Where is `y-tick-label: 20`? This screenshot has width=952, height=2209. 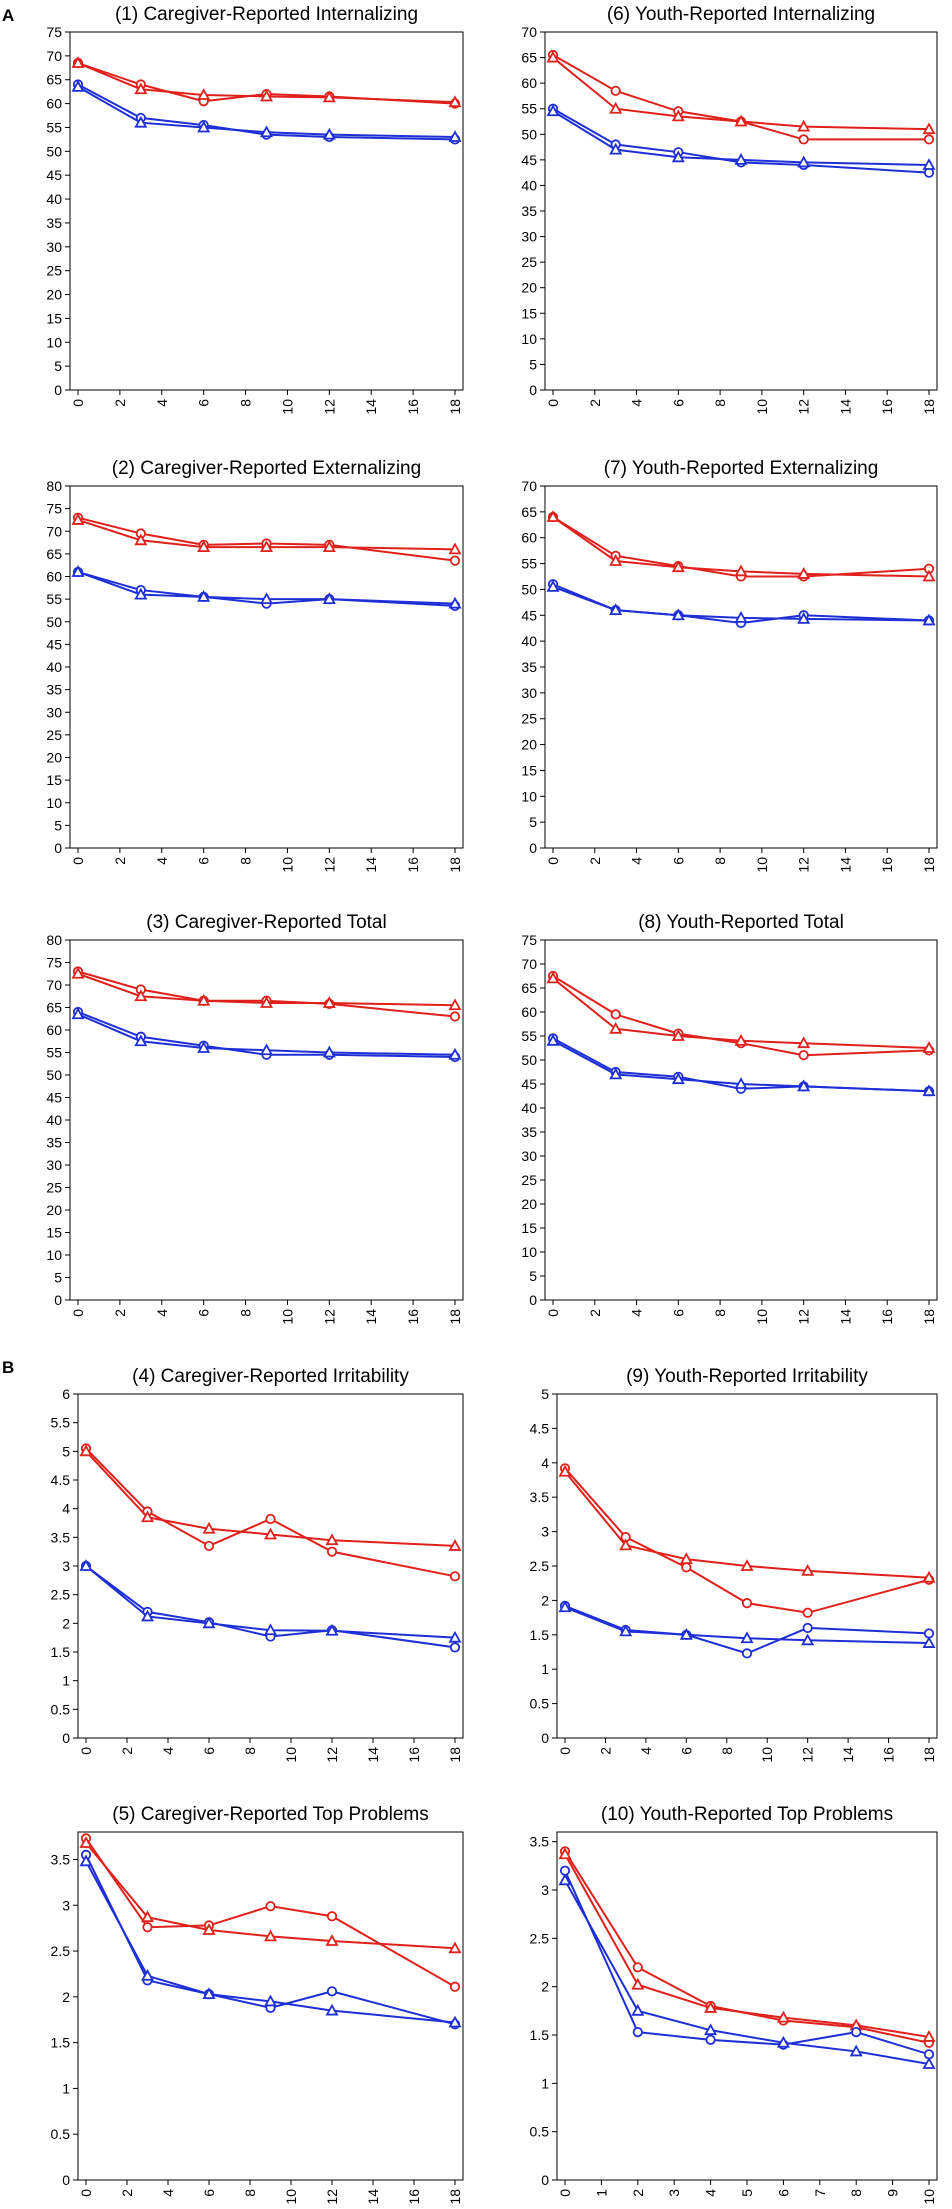 y-tick-label: 20 is located at coordinates (529, 288).